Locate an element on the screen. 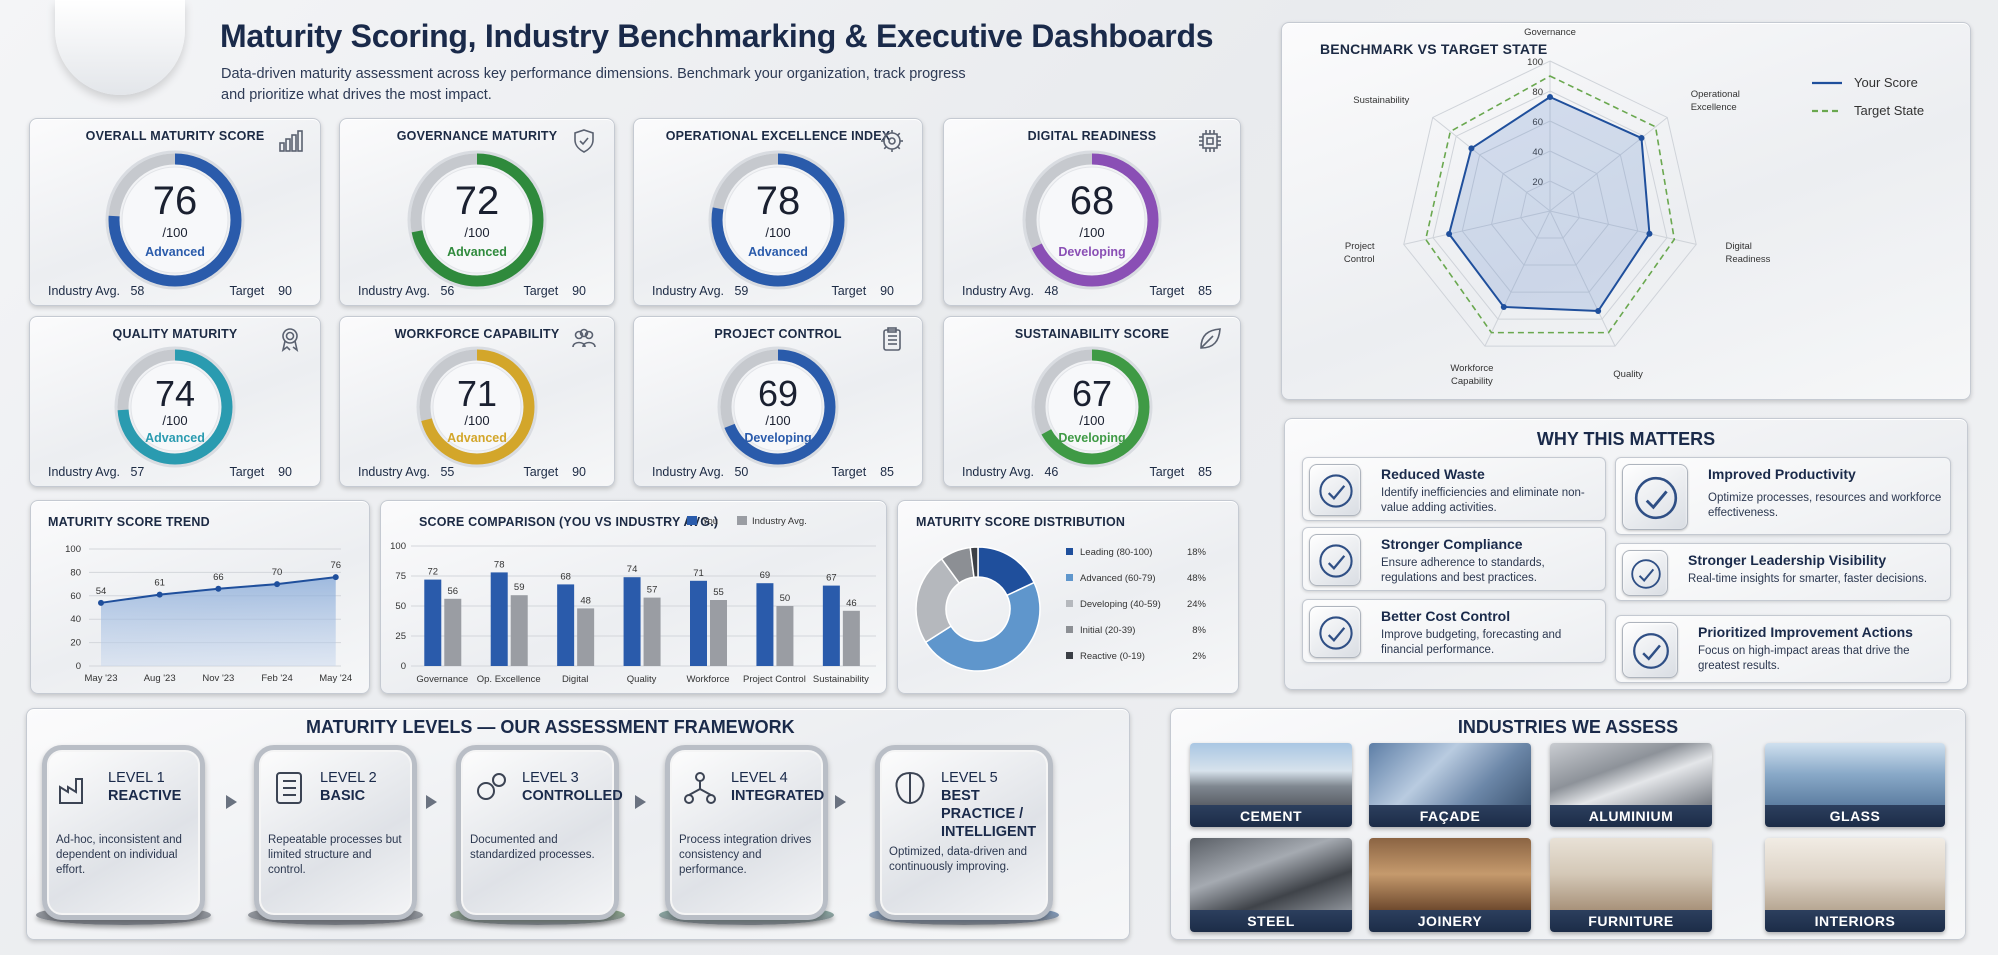 This screenshot has width=1998, height=955. industry-tile: CEMENT is located at coordinates (1271, 785).